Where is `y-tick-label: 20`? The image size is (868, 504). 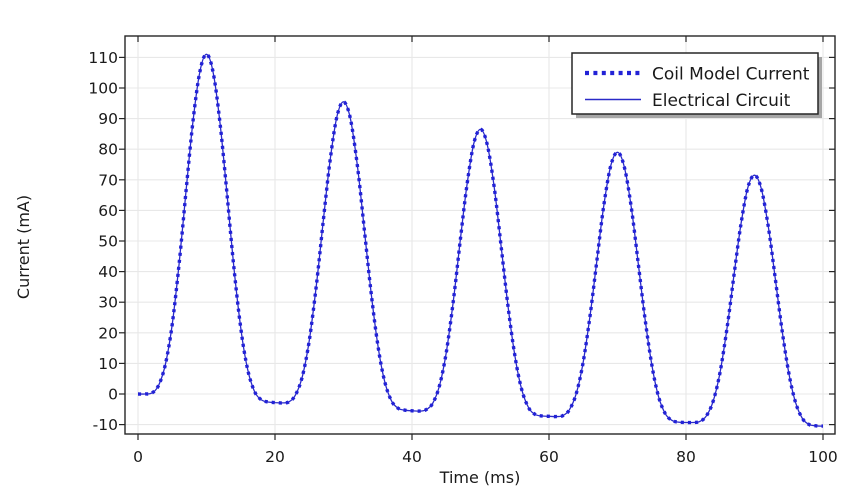 y-tick-label: 20 is located at coordinates (108, 333).